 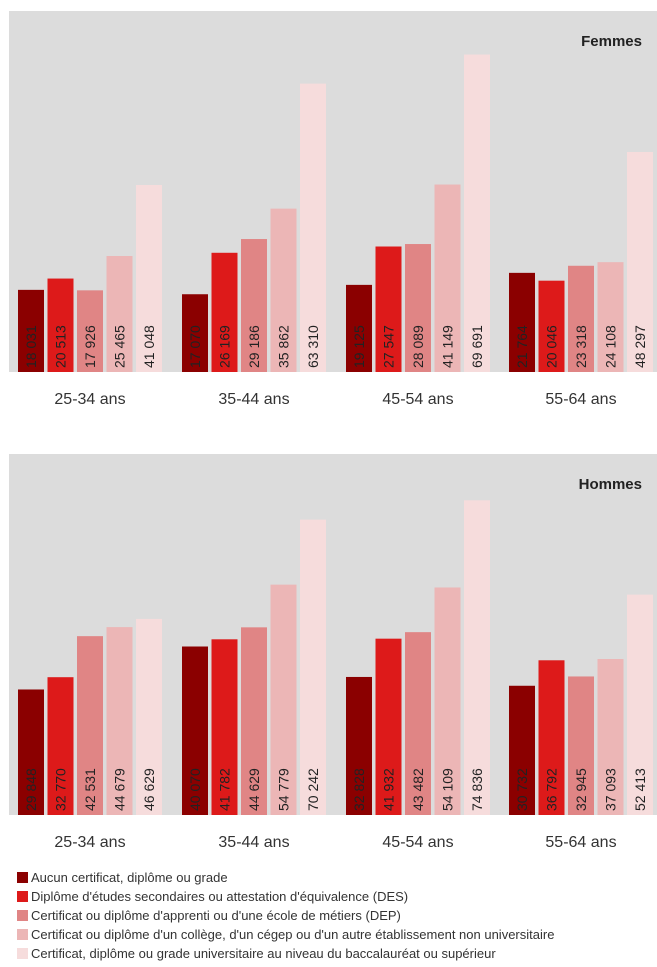 What do you see at coordinates (195, 346) in the screenshot?
I see `bar-value-label: 17 070` at bounding box center [195, 346].